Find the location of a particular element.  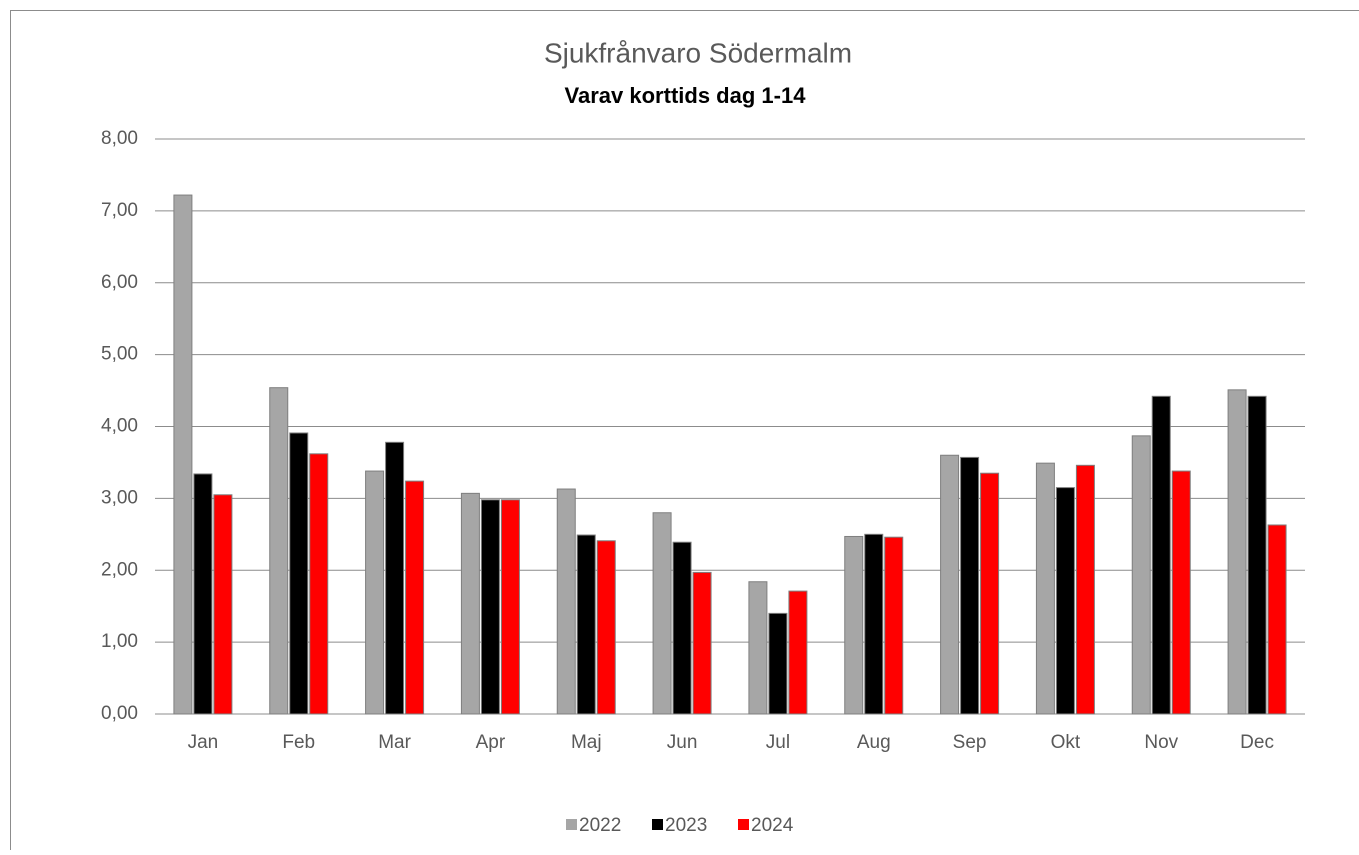

chart-title: Sjukfrånvaro Södermalm is located at coordinates (698, 52).